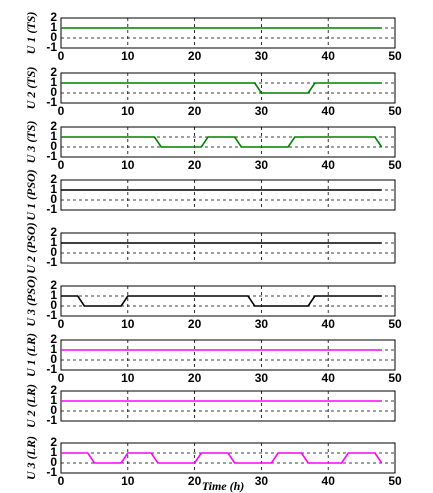 The image size is (433, 493). What do you see at coordinates (31, 33) in the screenshot?
I see `y-axis-label: U 1 (TS)` at bounding box center [31, 33].